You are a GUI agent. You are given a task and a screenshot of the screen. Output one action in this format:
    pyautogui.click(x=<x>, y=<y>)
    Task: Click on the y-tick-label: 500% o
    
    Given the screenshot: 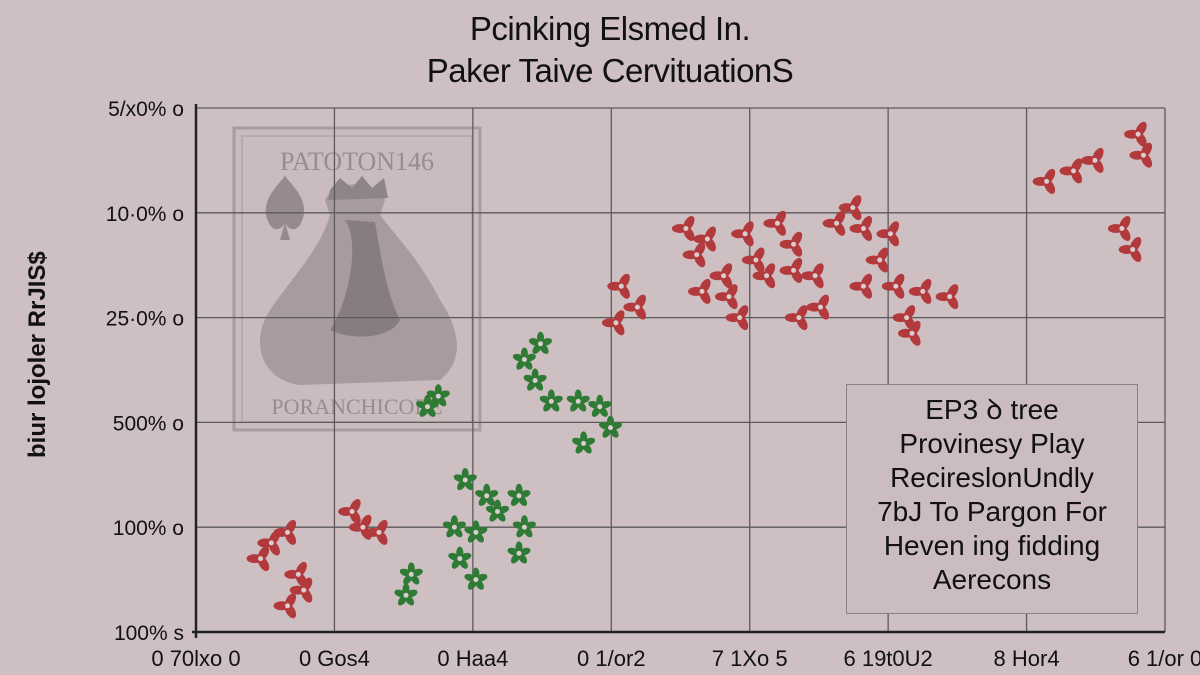 What is the action you would take?
    pyautogui.click(x=148, y=423)
    